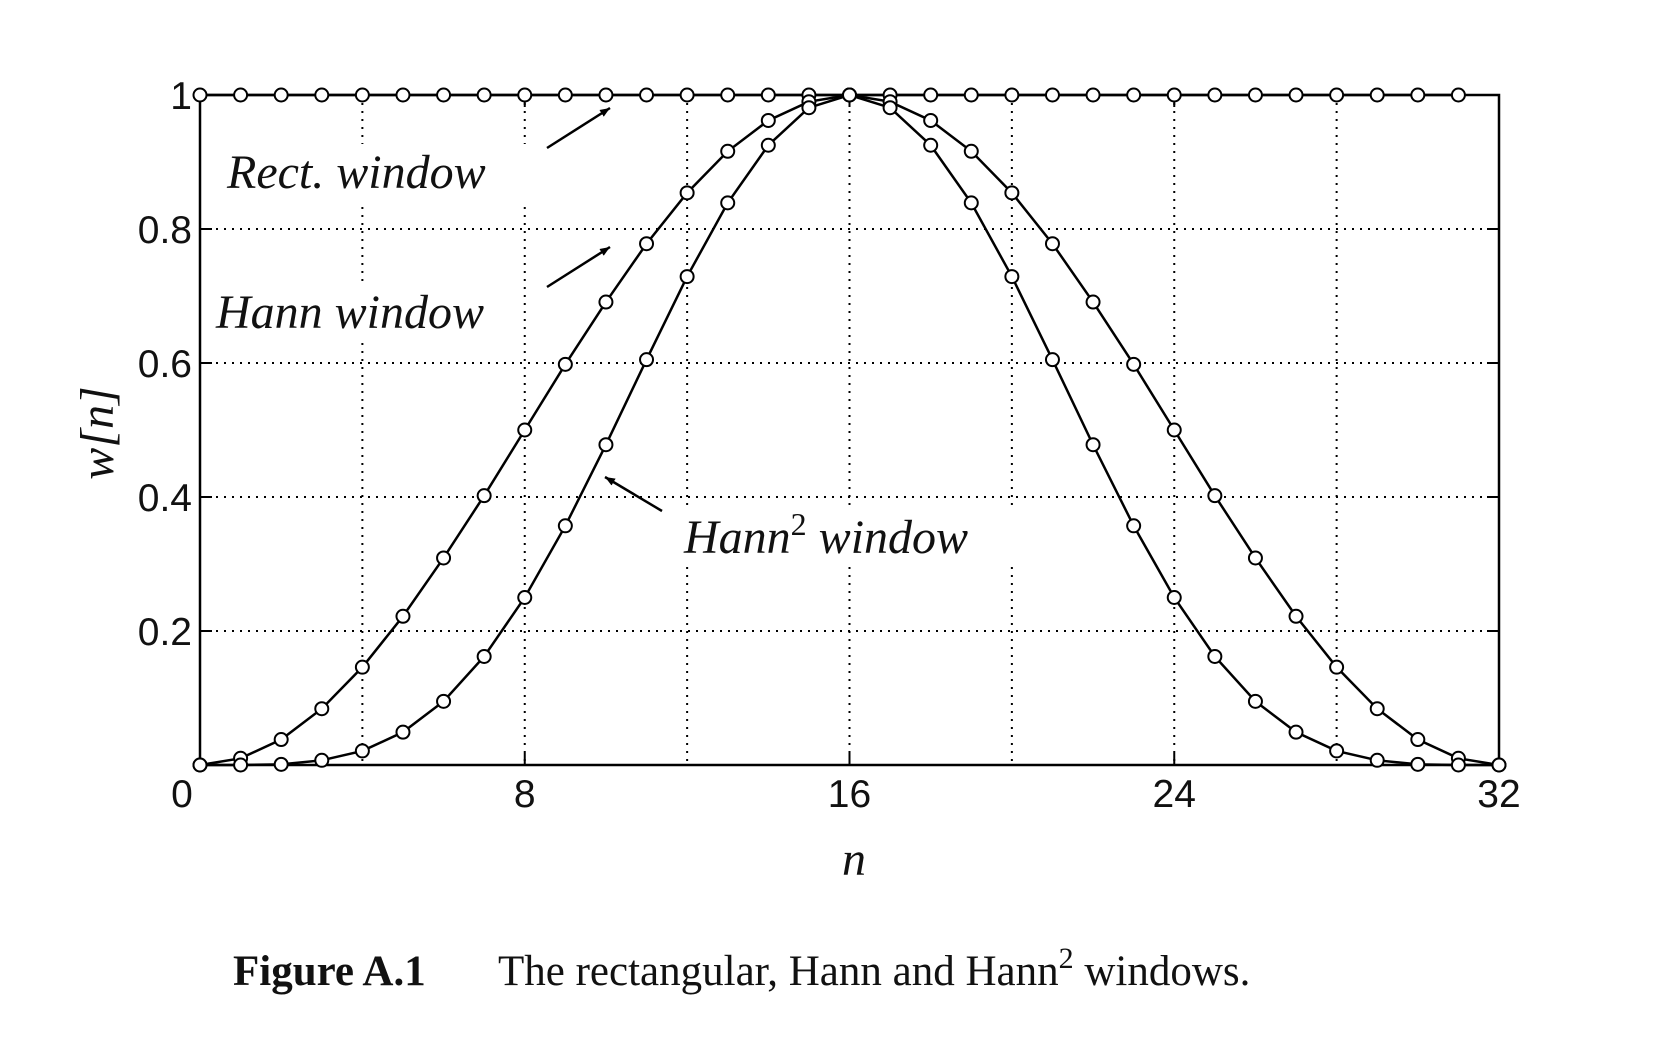  What do you see at coordinates (799, 524) in the screenshot?
I see `annotation-sup: 2` at bounding box center [799, 524].